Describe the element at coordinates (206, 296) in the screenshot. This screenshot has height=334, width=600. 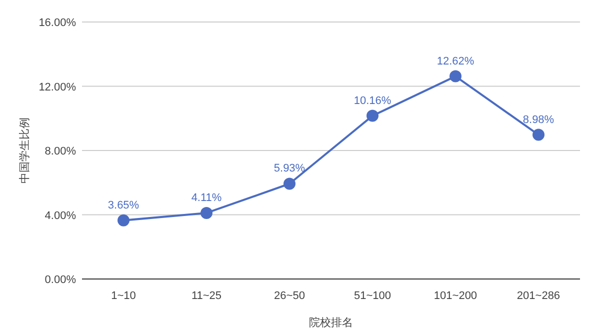
I see `x-tick-label: 11~25` at that location.